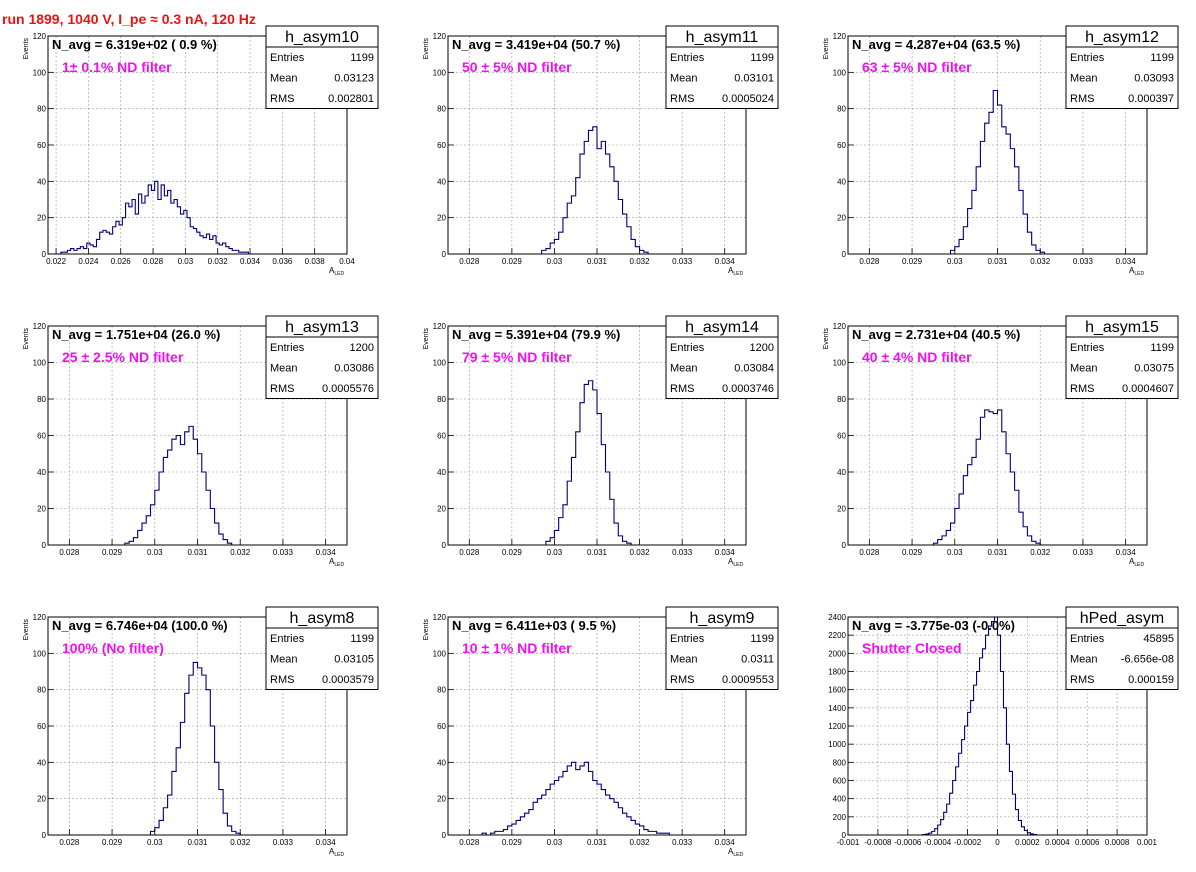 This screenshot has width=1196, height=872. I want to click on histogram-name: h_asym15, so click(1122, 327).